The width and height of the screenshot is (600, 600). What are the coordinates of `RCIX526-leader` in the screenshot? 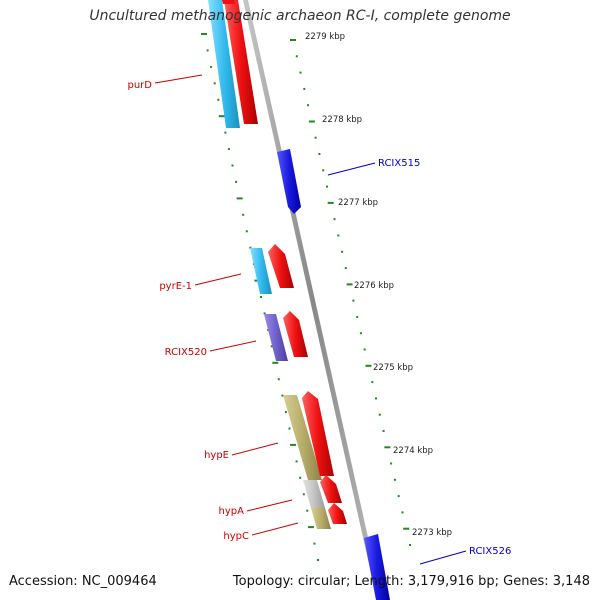 It's located at (443, 557).